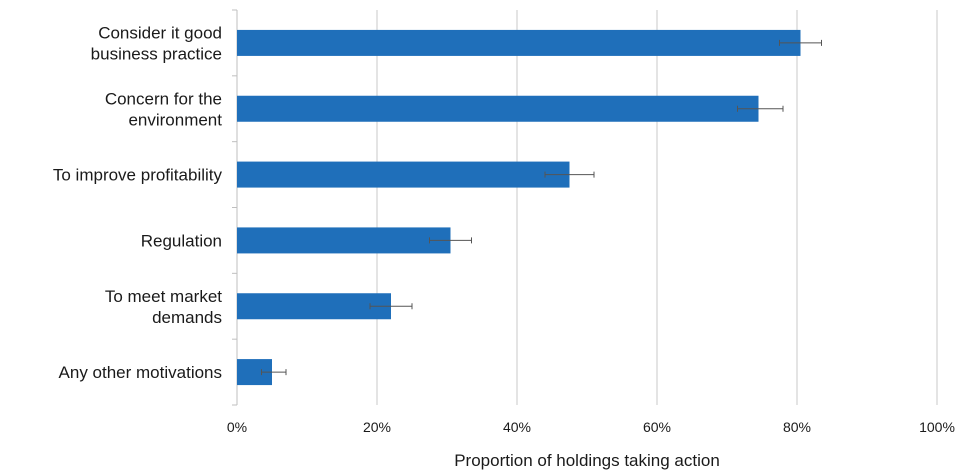 Image resolution: width=973 pixels, height=472 pixels. I want to click on category-label-line: Regulation, so click(181, 240).